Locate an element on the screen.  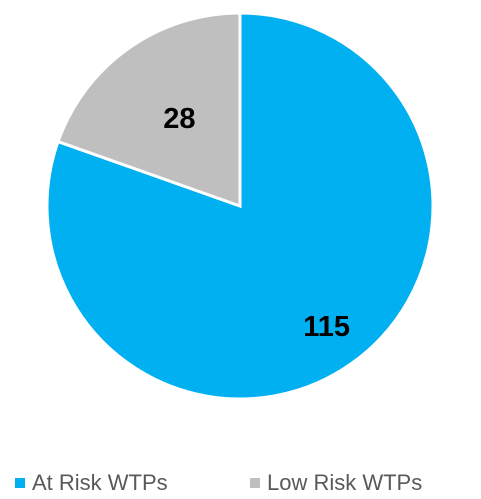
legend-item-low-risk: Low Risk WTPs is located at coordinates (336, 483).